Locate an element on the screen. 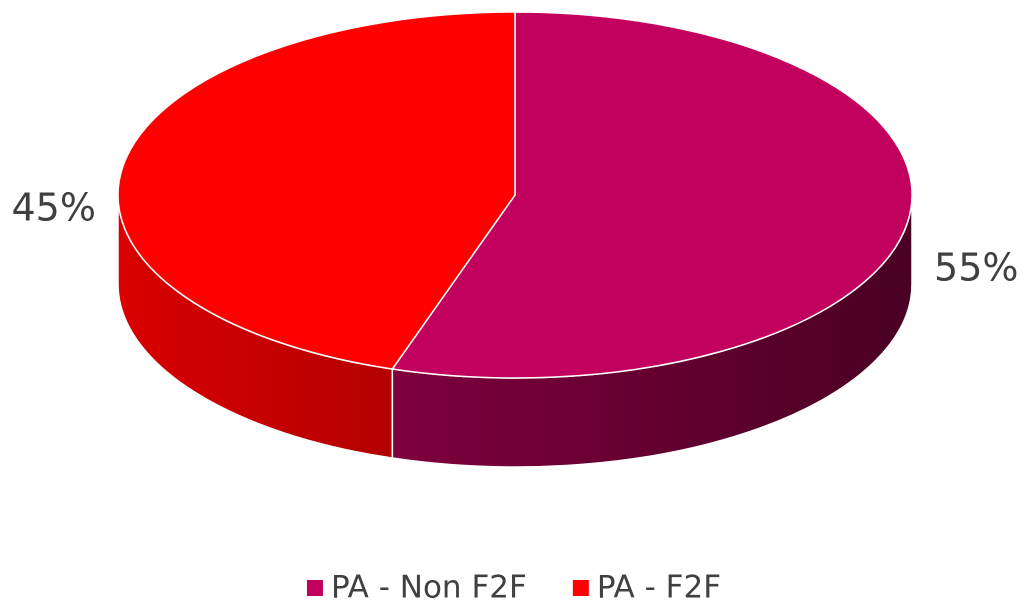 This screenshot has width=1028, height=607. legend-label: PA - F2F is located at coordinates (659, 588).